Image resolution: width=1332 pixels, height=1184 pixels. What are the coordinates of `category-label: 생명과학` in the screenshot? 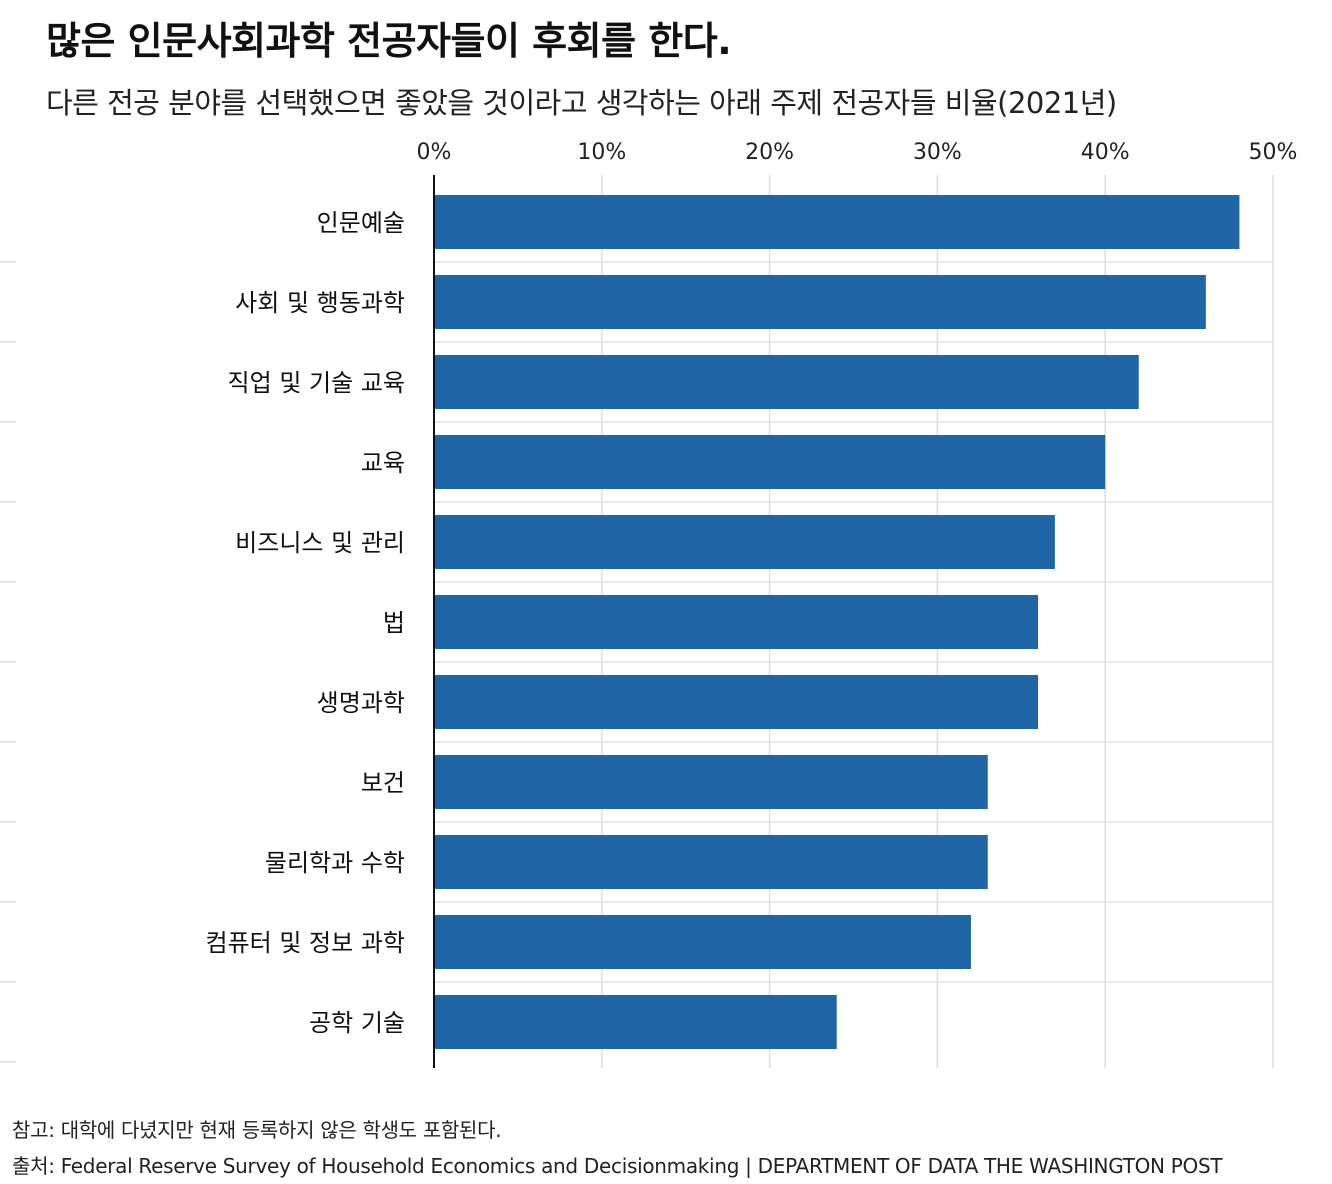 It's located at (361, 703).